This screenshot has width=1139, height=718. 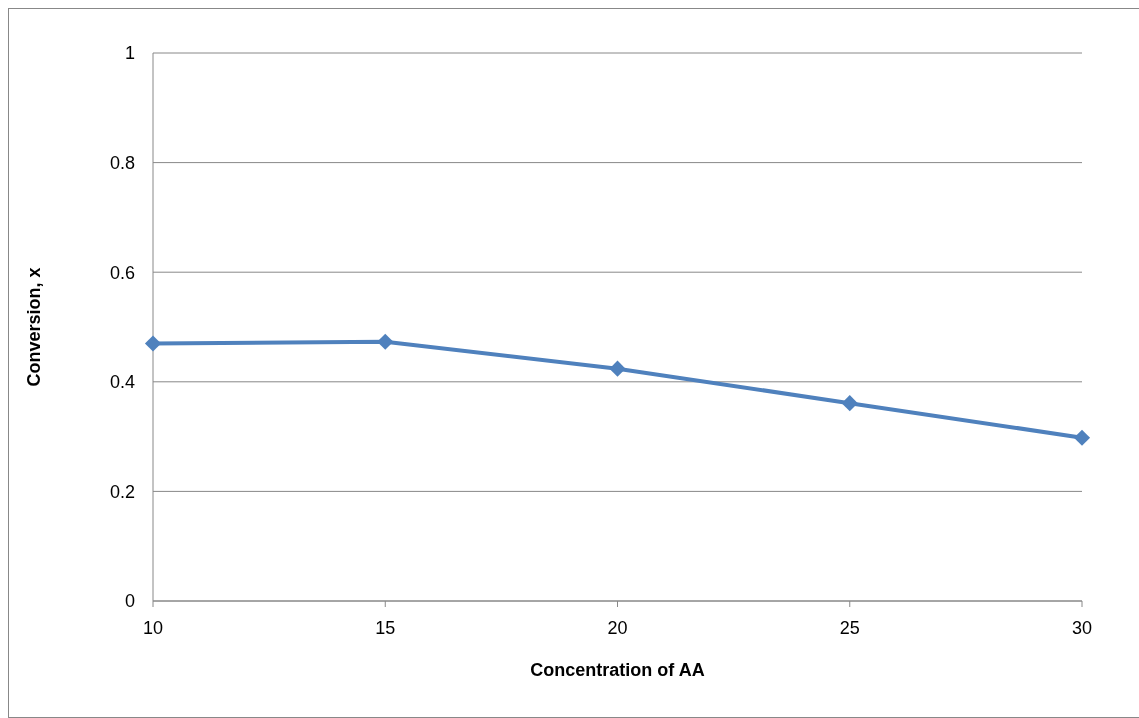 What do you see at coordinates (122, 272) in the screenshot?
I see `y-tick-label: 0.6` at bounding box center [122, 272].